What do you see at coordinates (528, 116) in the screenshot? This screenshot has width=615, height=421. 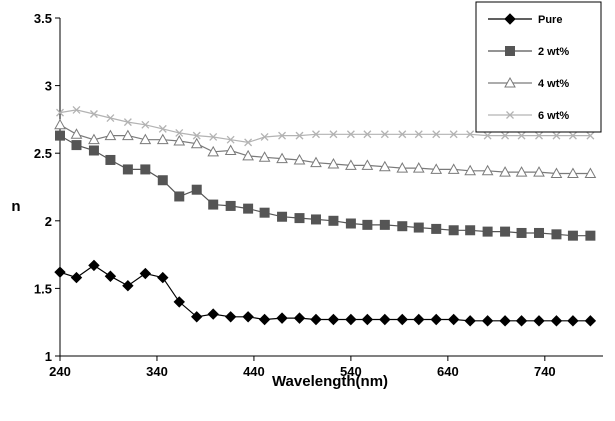 I see `legend-item: 6 wt%` at bounding box center [528, 116].